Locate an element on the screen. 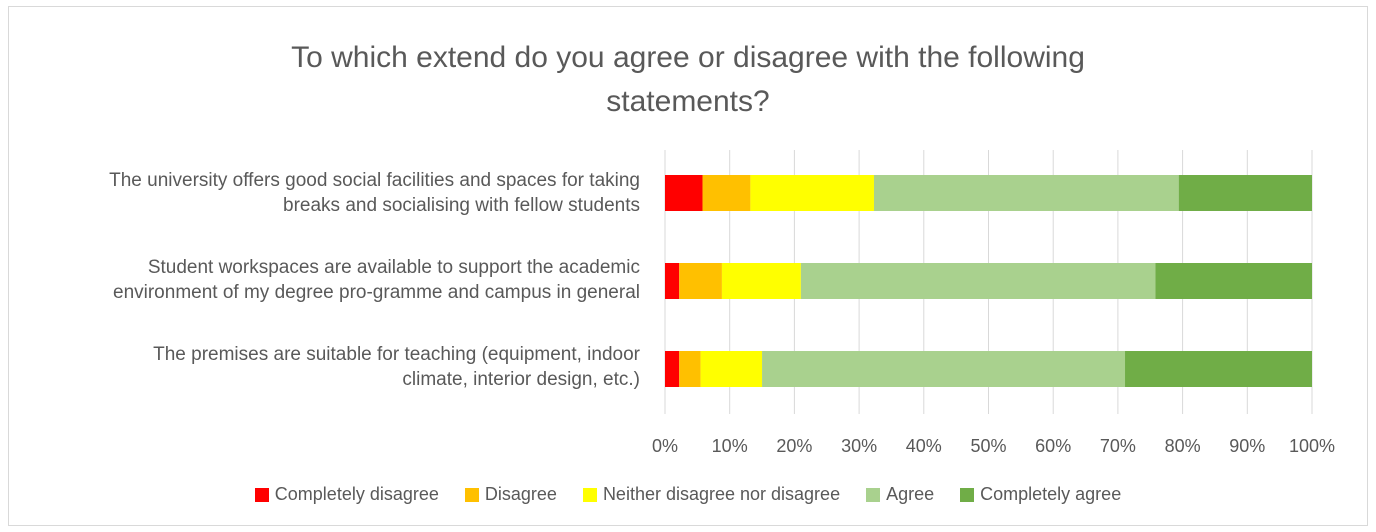 This screenshot has width=1376, height=532. legend-item: Completely agree is located at coordinates (1040, 494).